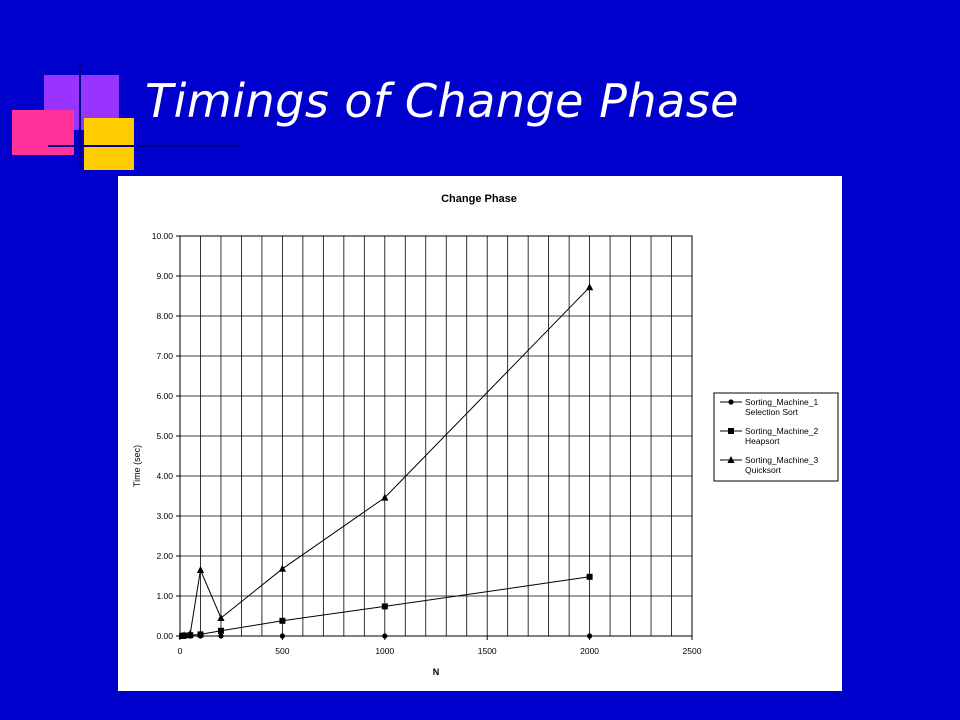  What do you see at coordinates (164, 516) in the screenshot?
I see `y-tick-label: 3.00` at bounding box center [164, 516].